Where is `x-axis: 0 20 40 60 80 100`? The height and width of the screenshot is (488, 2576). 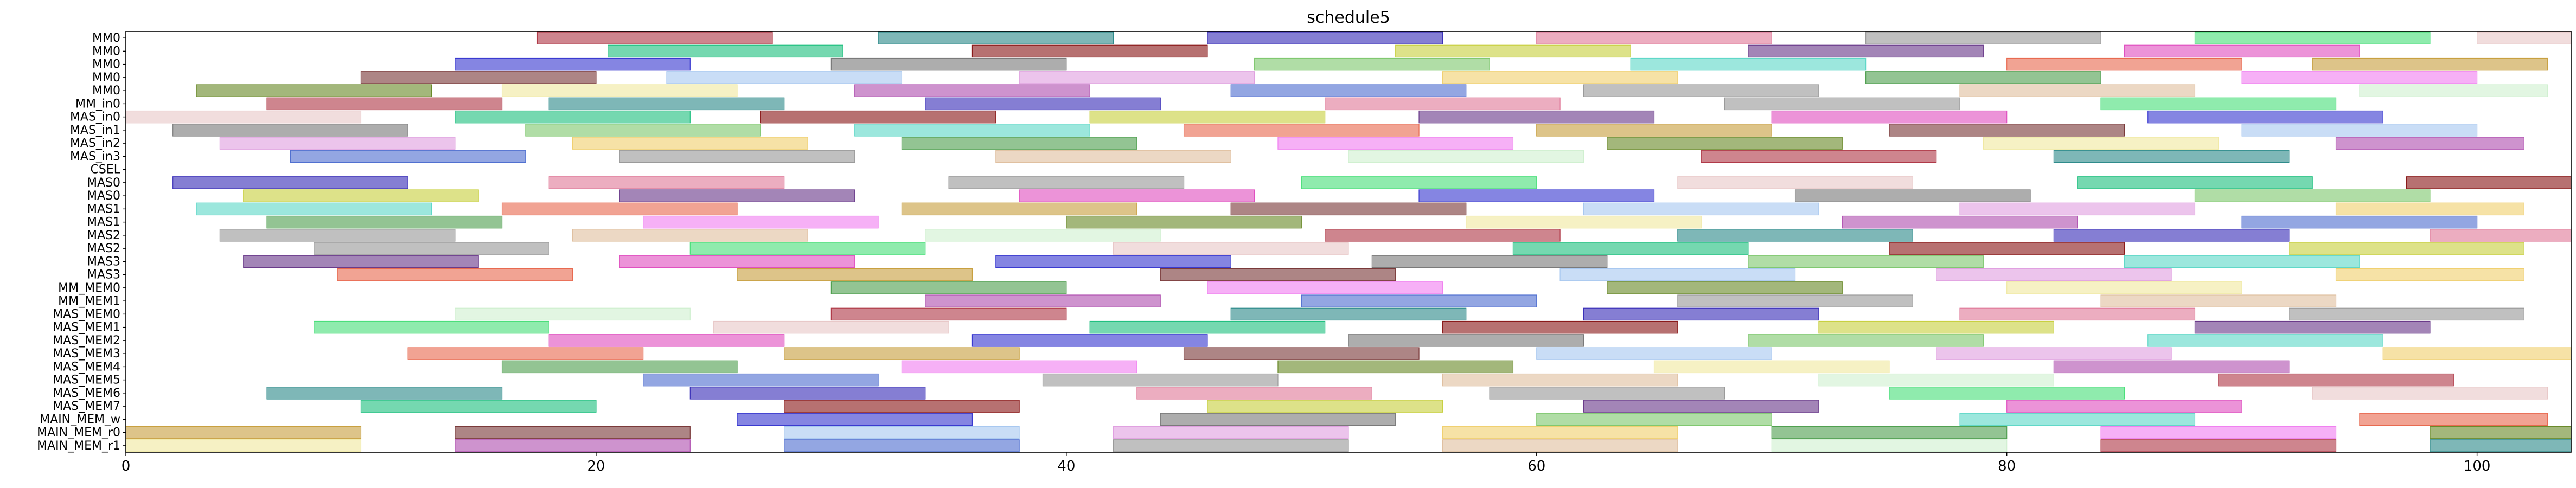
x-axis: 0 20 40 60 80 100 is located at coordinates (1306, 463).